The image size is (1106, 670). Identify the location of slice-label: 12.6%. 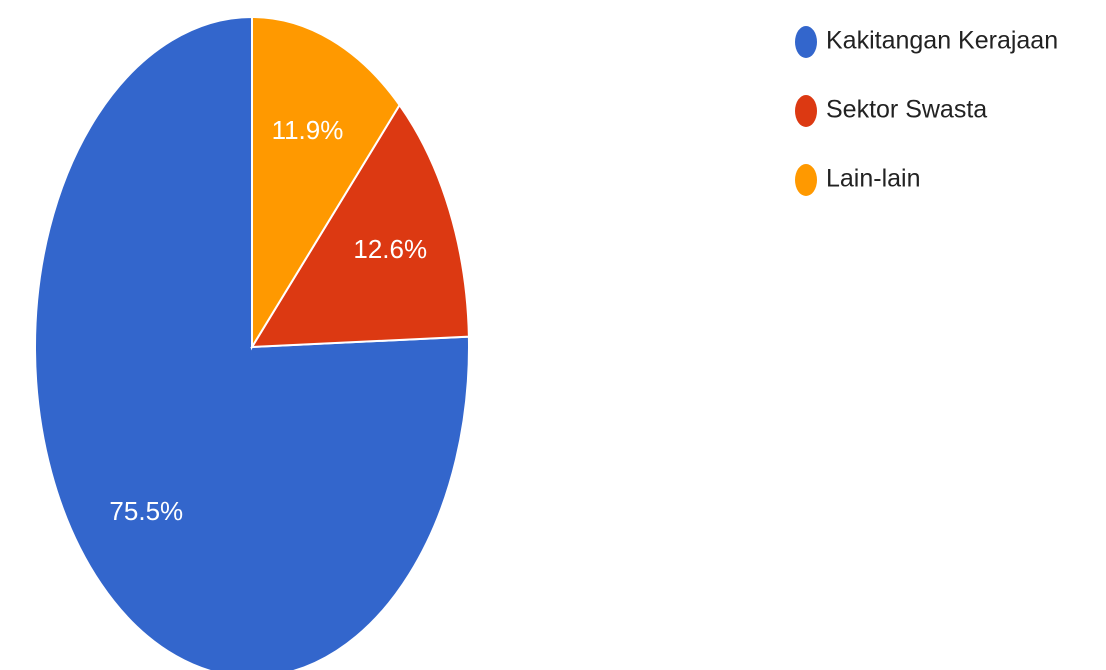
(390, 249).